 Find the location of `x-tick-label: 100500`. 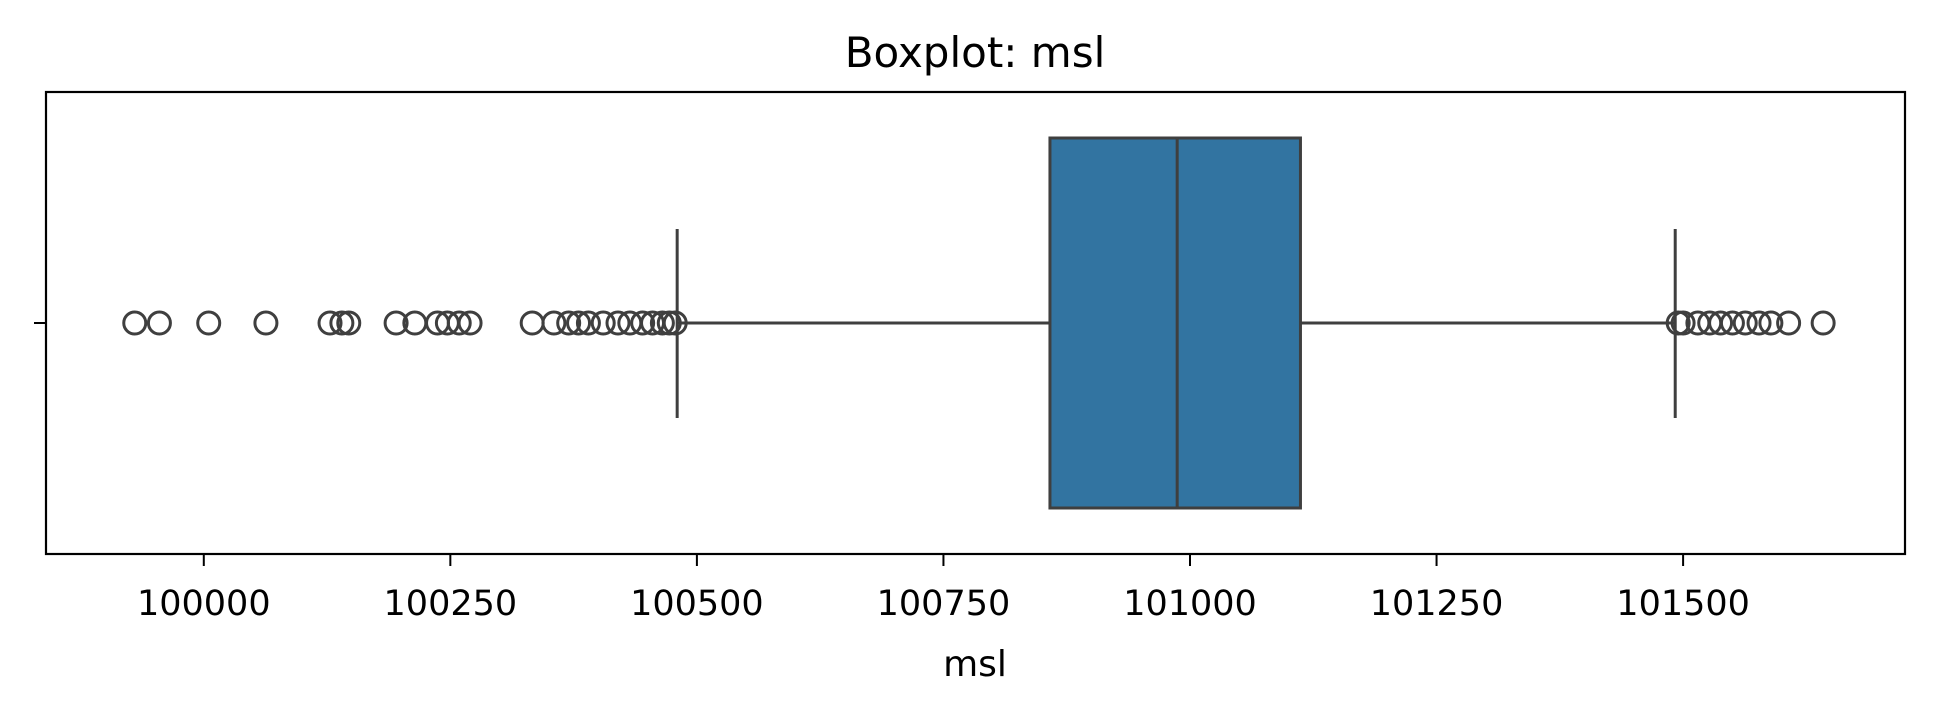

x-tick-label: 100500 is located at coordinates (697, 604).